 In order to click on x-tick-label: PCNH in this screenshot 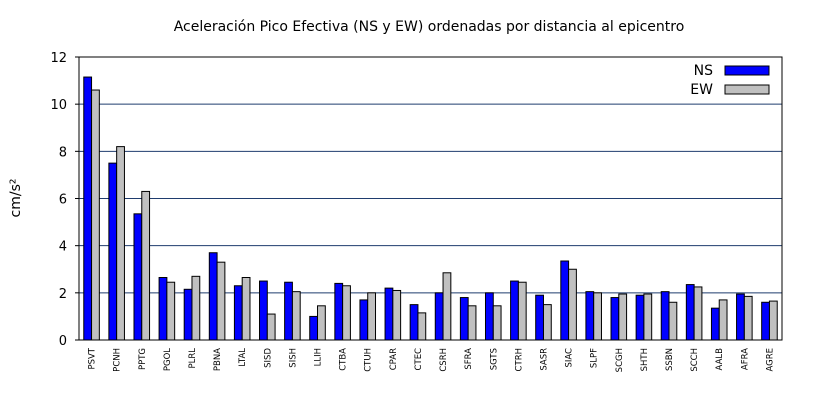, I will do `click(118, 360)`.